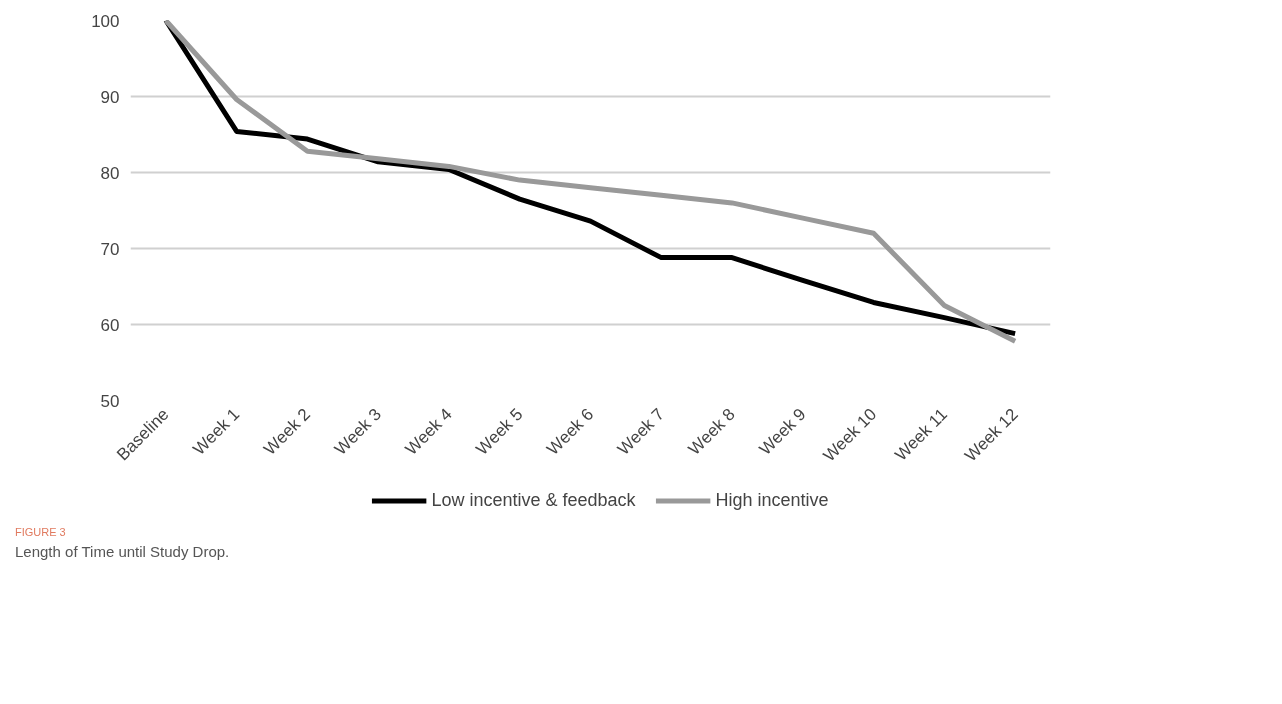 The height and width of the screenshot is (704, 1282). Describe the element at coordinates (40, 532) in the screenshot. I see `text: FIGURE 3` at that location.